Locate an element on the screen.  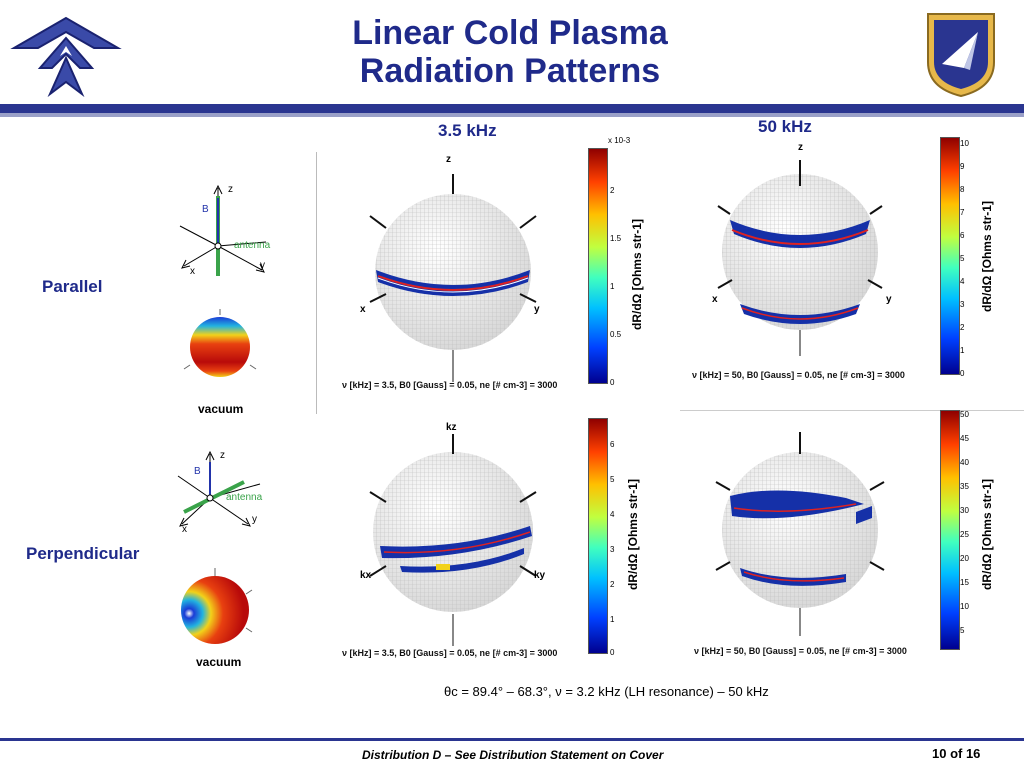
plot2-axis-x: x is located at coordinates (715, 299).